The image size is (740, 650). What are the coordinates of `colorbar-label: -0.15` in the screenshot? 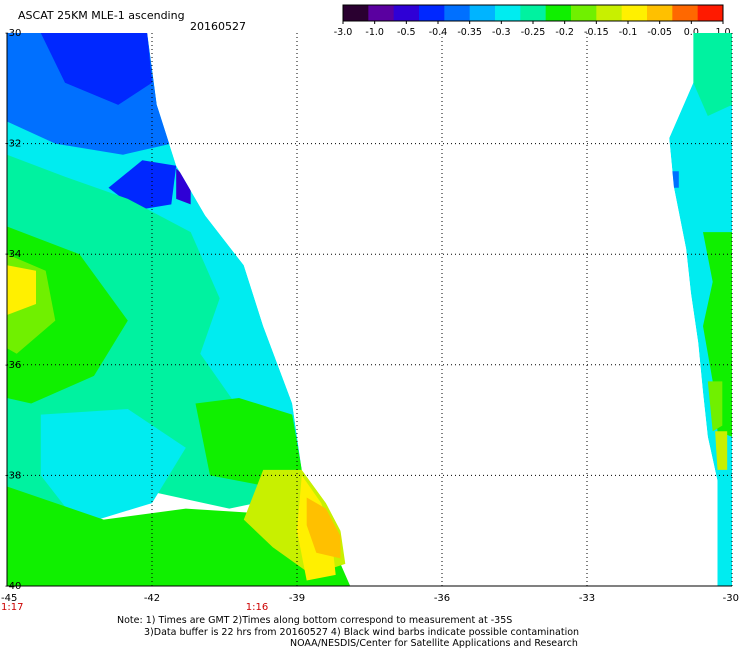 It's located at (596, 32).